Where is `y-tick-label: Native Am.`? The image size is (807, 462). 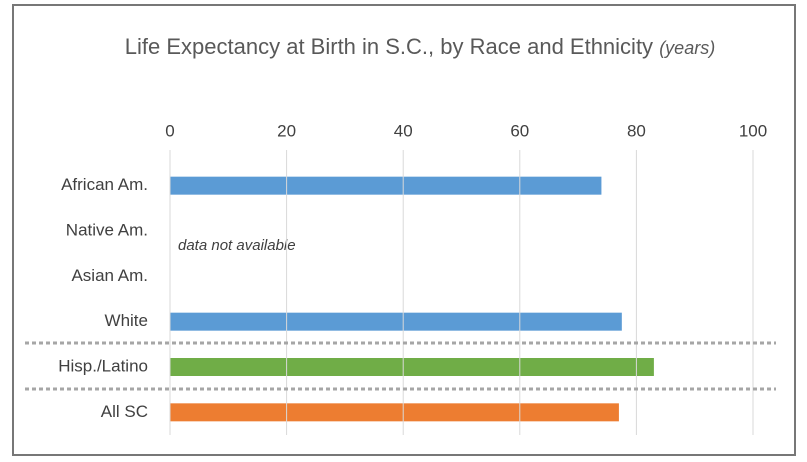 y-tick-label: Native Am. is located at coordinates (107, 229).